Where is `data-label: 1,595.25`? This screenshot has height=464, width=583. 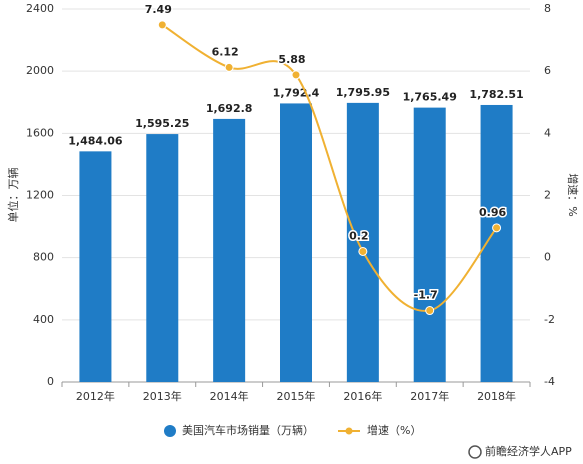 data-label: 1,595.25 is located at coordinates (162, 123).